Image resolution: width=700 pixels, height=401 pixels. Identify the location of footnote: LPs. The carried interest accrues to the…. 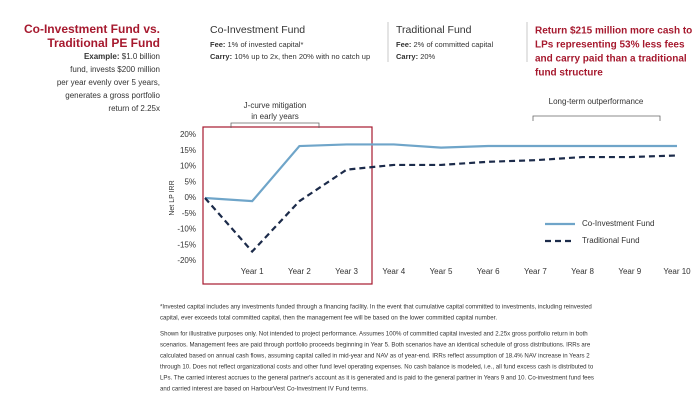
(377, 378).